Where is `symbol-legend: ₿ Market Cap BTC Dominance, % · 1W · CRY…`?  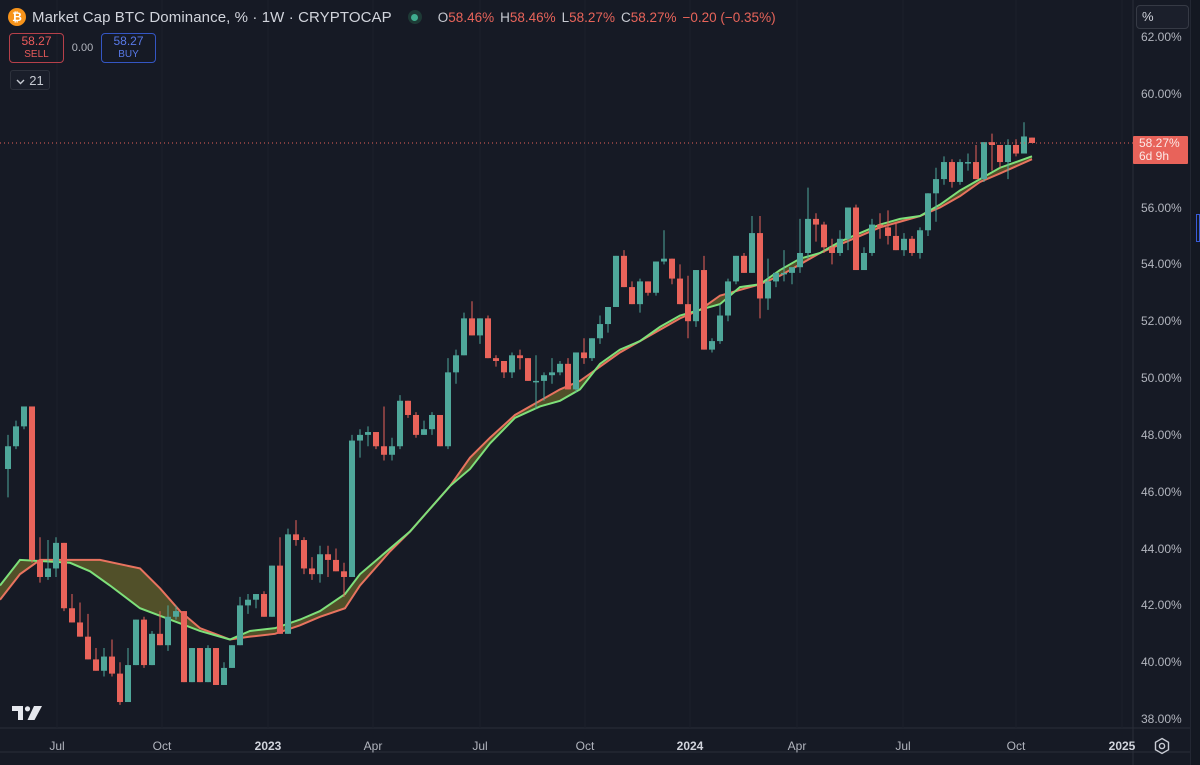 symbol-legend: ₿ Market Cap BTC Dominance, % · 1W · CRY… is located at coordinates (392, 17).